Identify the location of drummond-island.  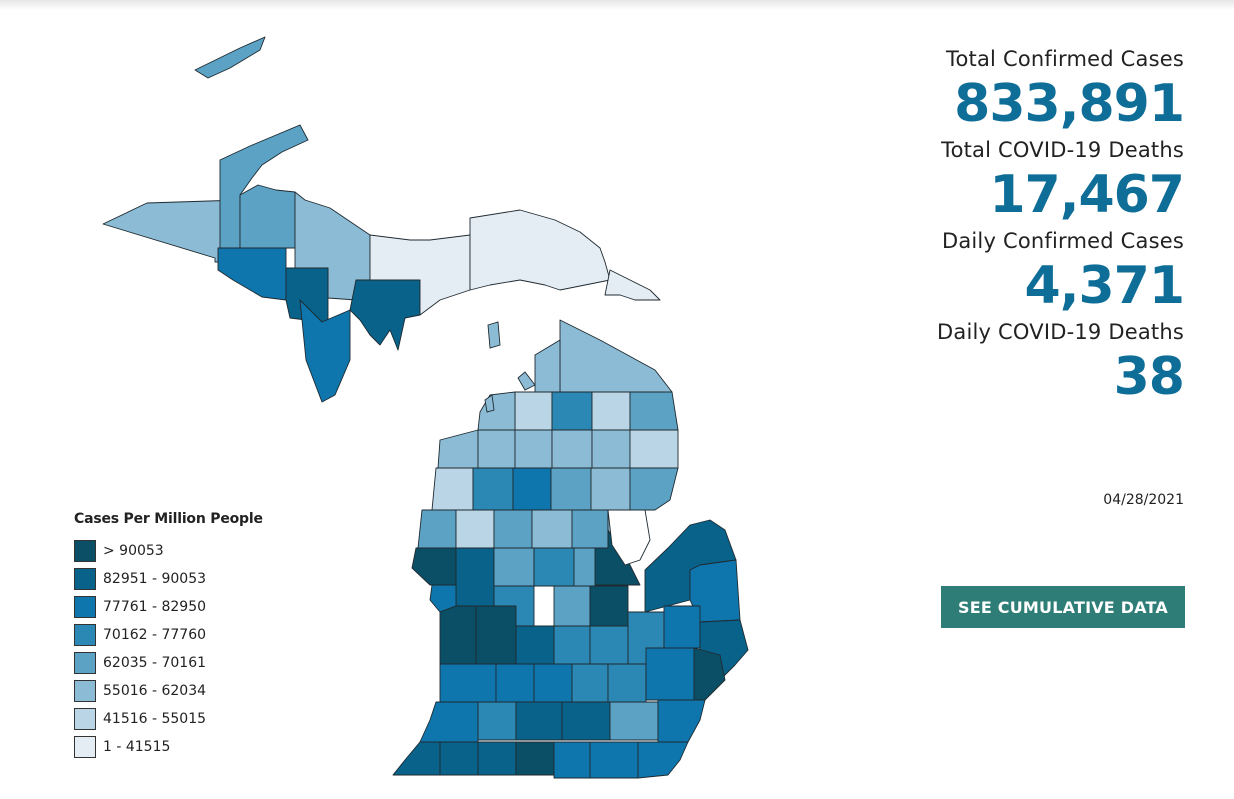
(494, 335).